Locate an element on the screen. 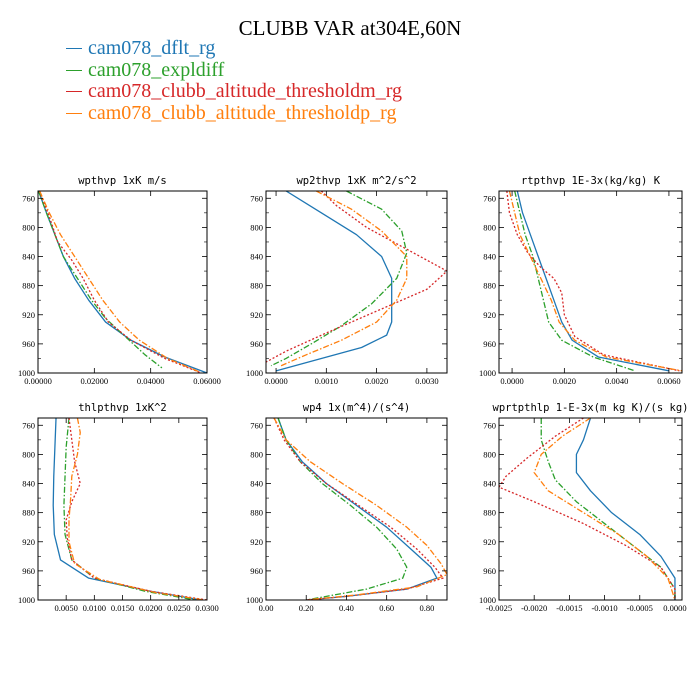  legend-item: cam078_clubb_altitude_thresholdm_rg is located at coordinates (234, 92).